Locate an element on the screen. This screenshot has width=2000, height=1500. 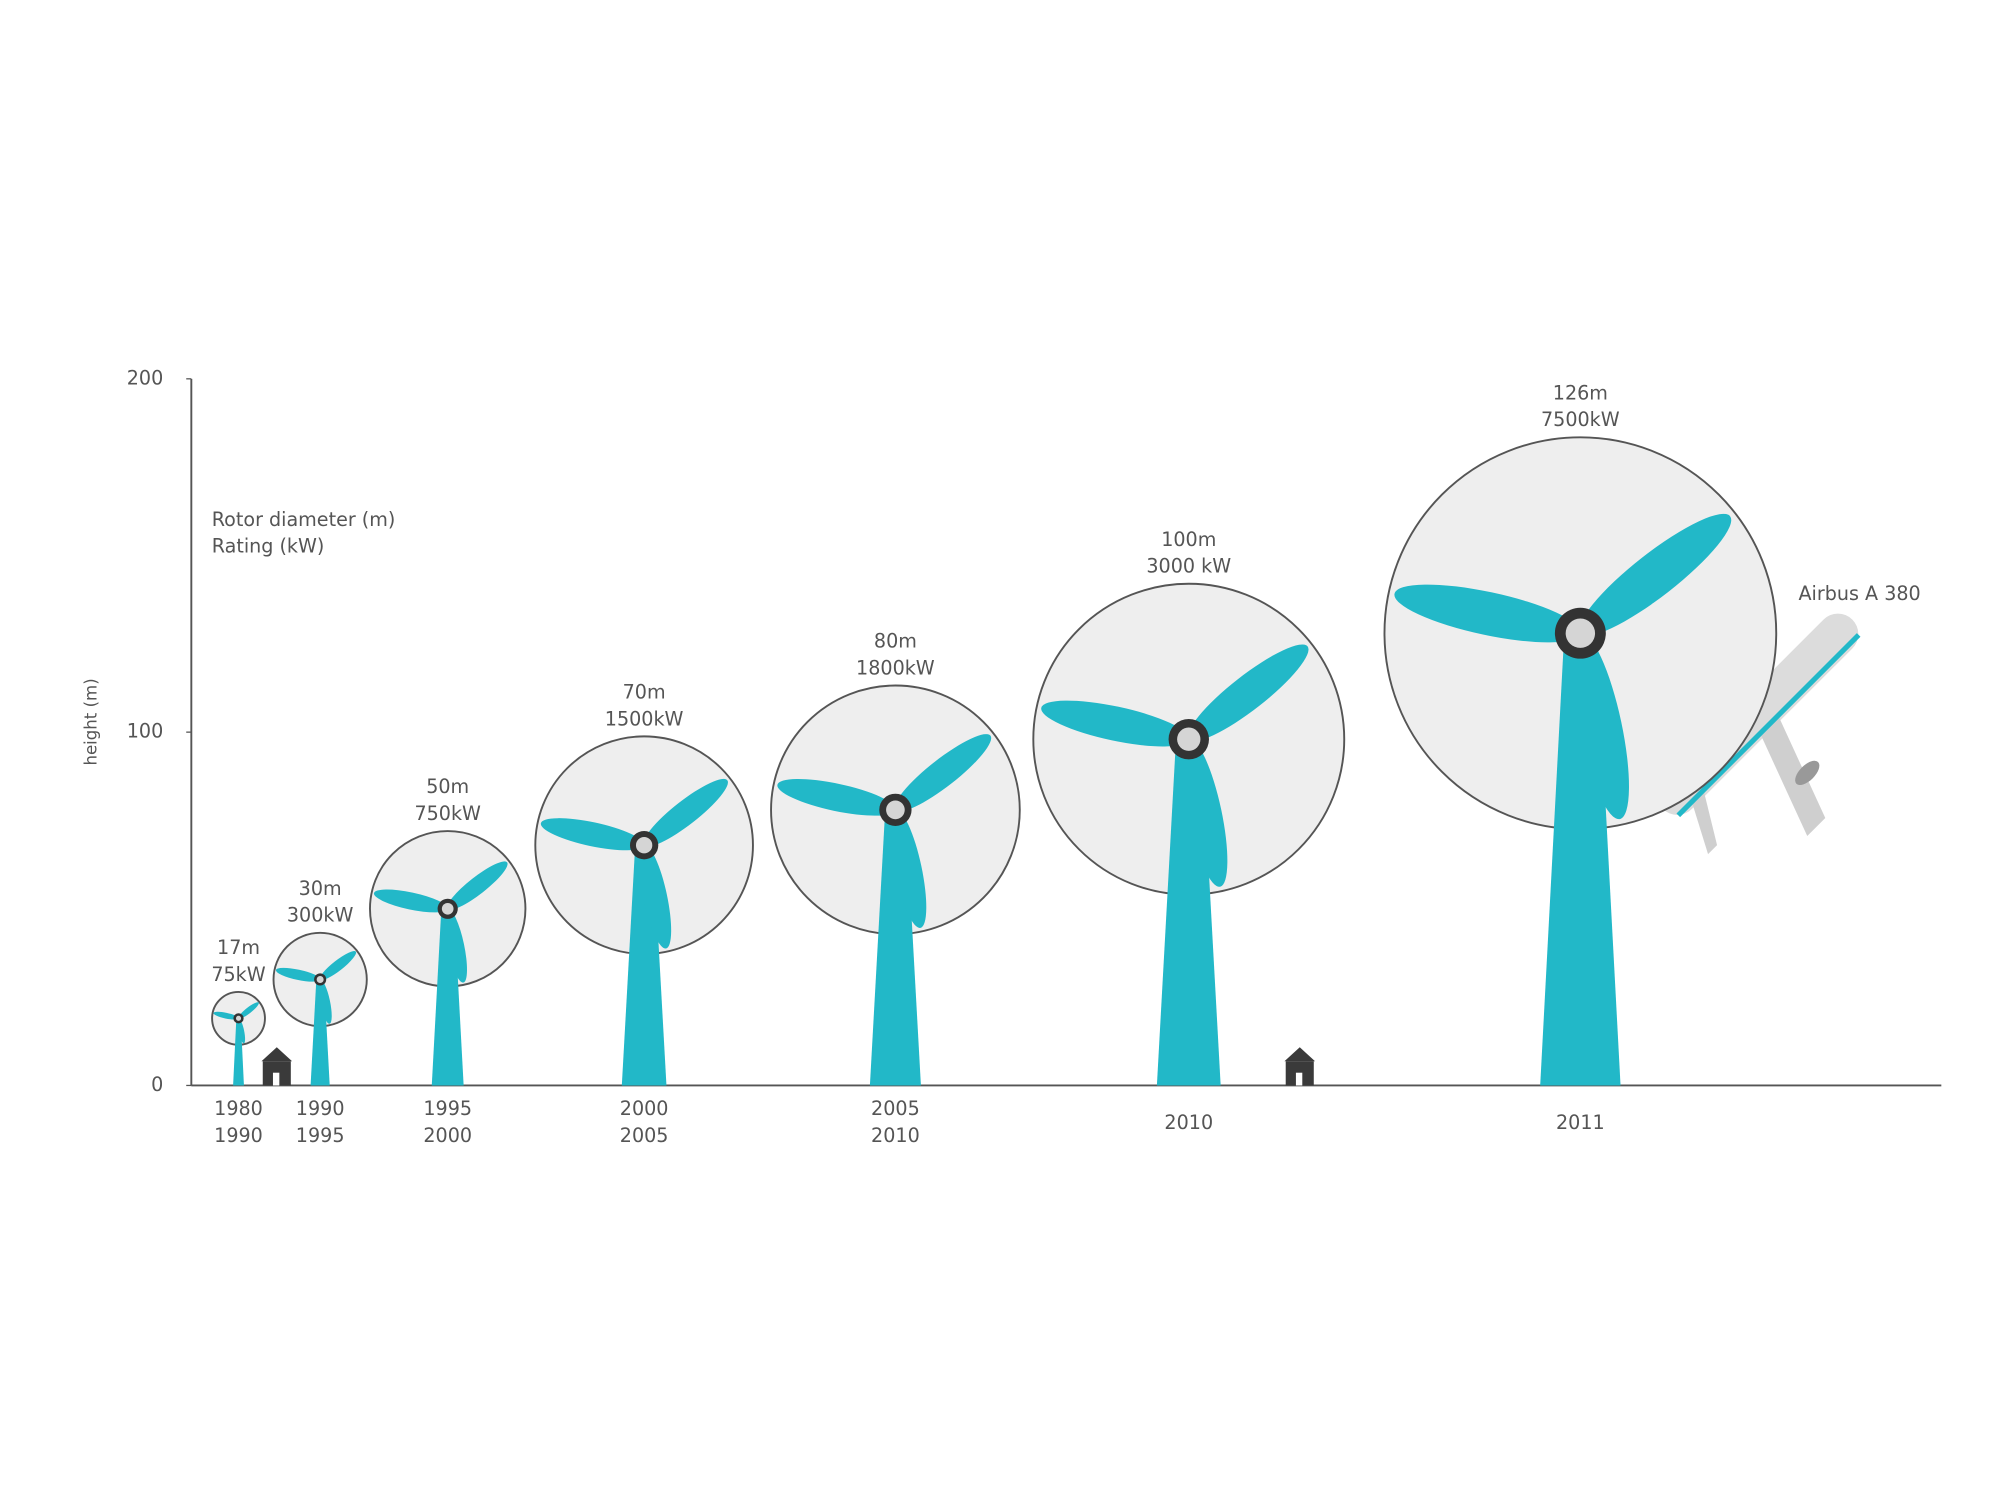
x-tick-label: 1980 is located at coordinates (238, 1108).